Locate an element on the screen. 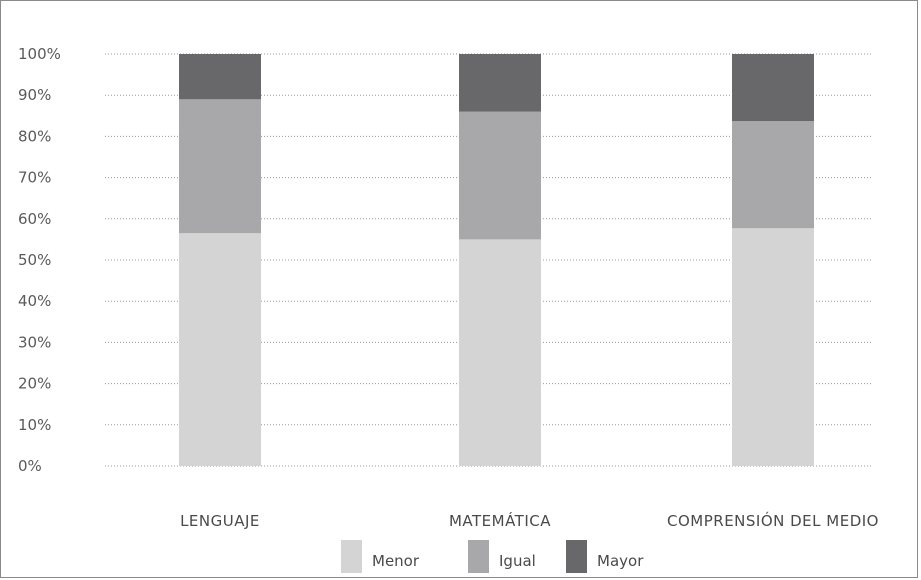  y-tick-label: 60% is located at coordinates (34, 219).